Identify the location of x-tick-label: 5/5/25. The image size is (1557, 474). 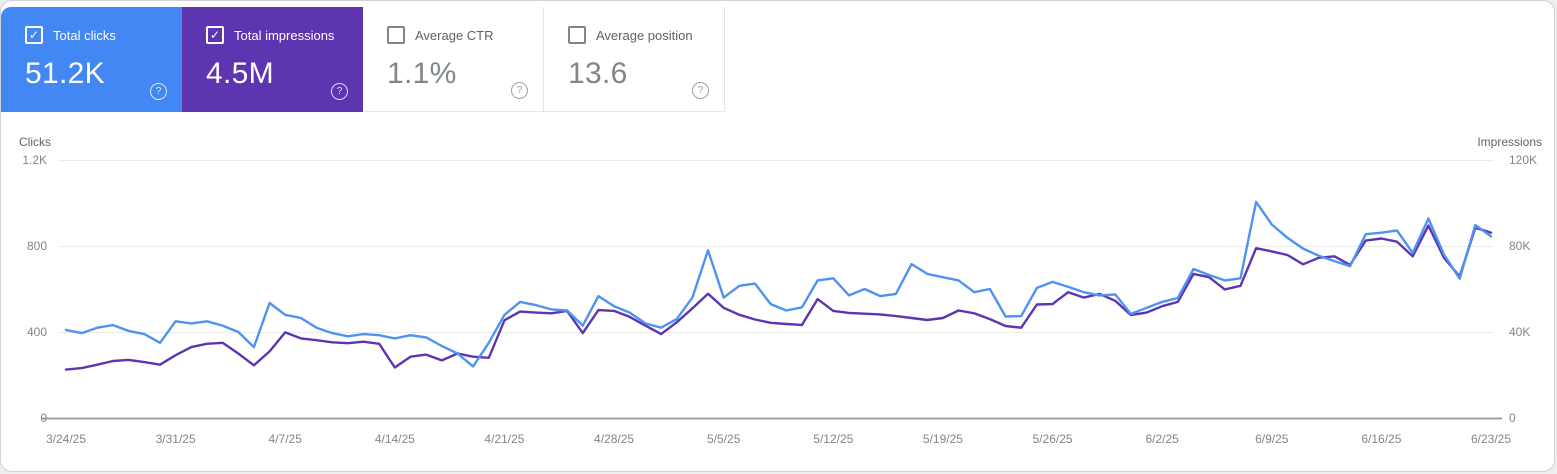
(724, 439).